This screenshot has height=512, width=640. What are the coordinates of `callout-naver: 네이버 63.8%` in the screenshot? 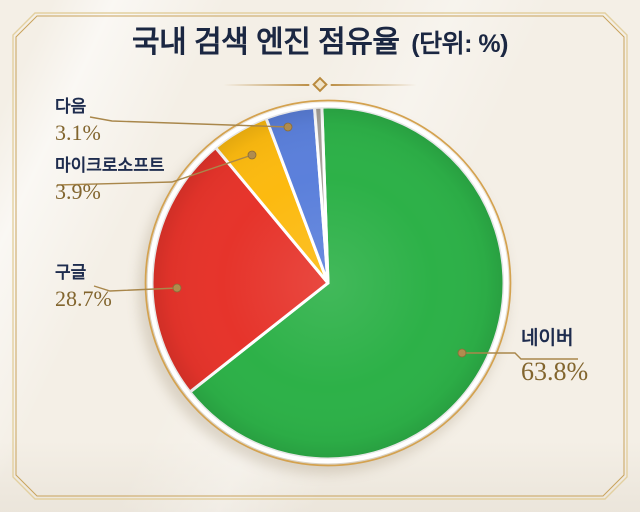 It's located at (554, 357).